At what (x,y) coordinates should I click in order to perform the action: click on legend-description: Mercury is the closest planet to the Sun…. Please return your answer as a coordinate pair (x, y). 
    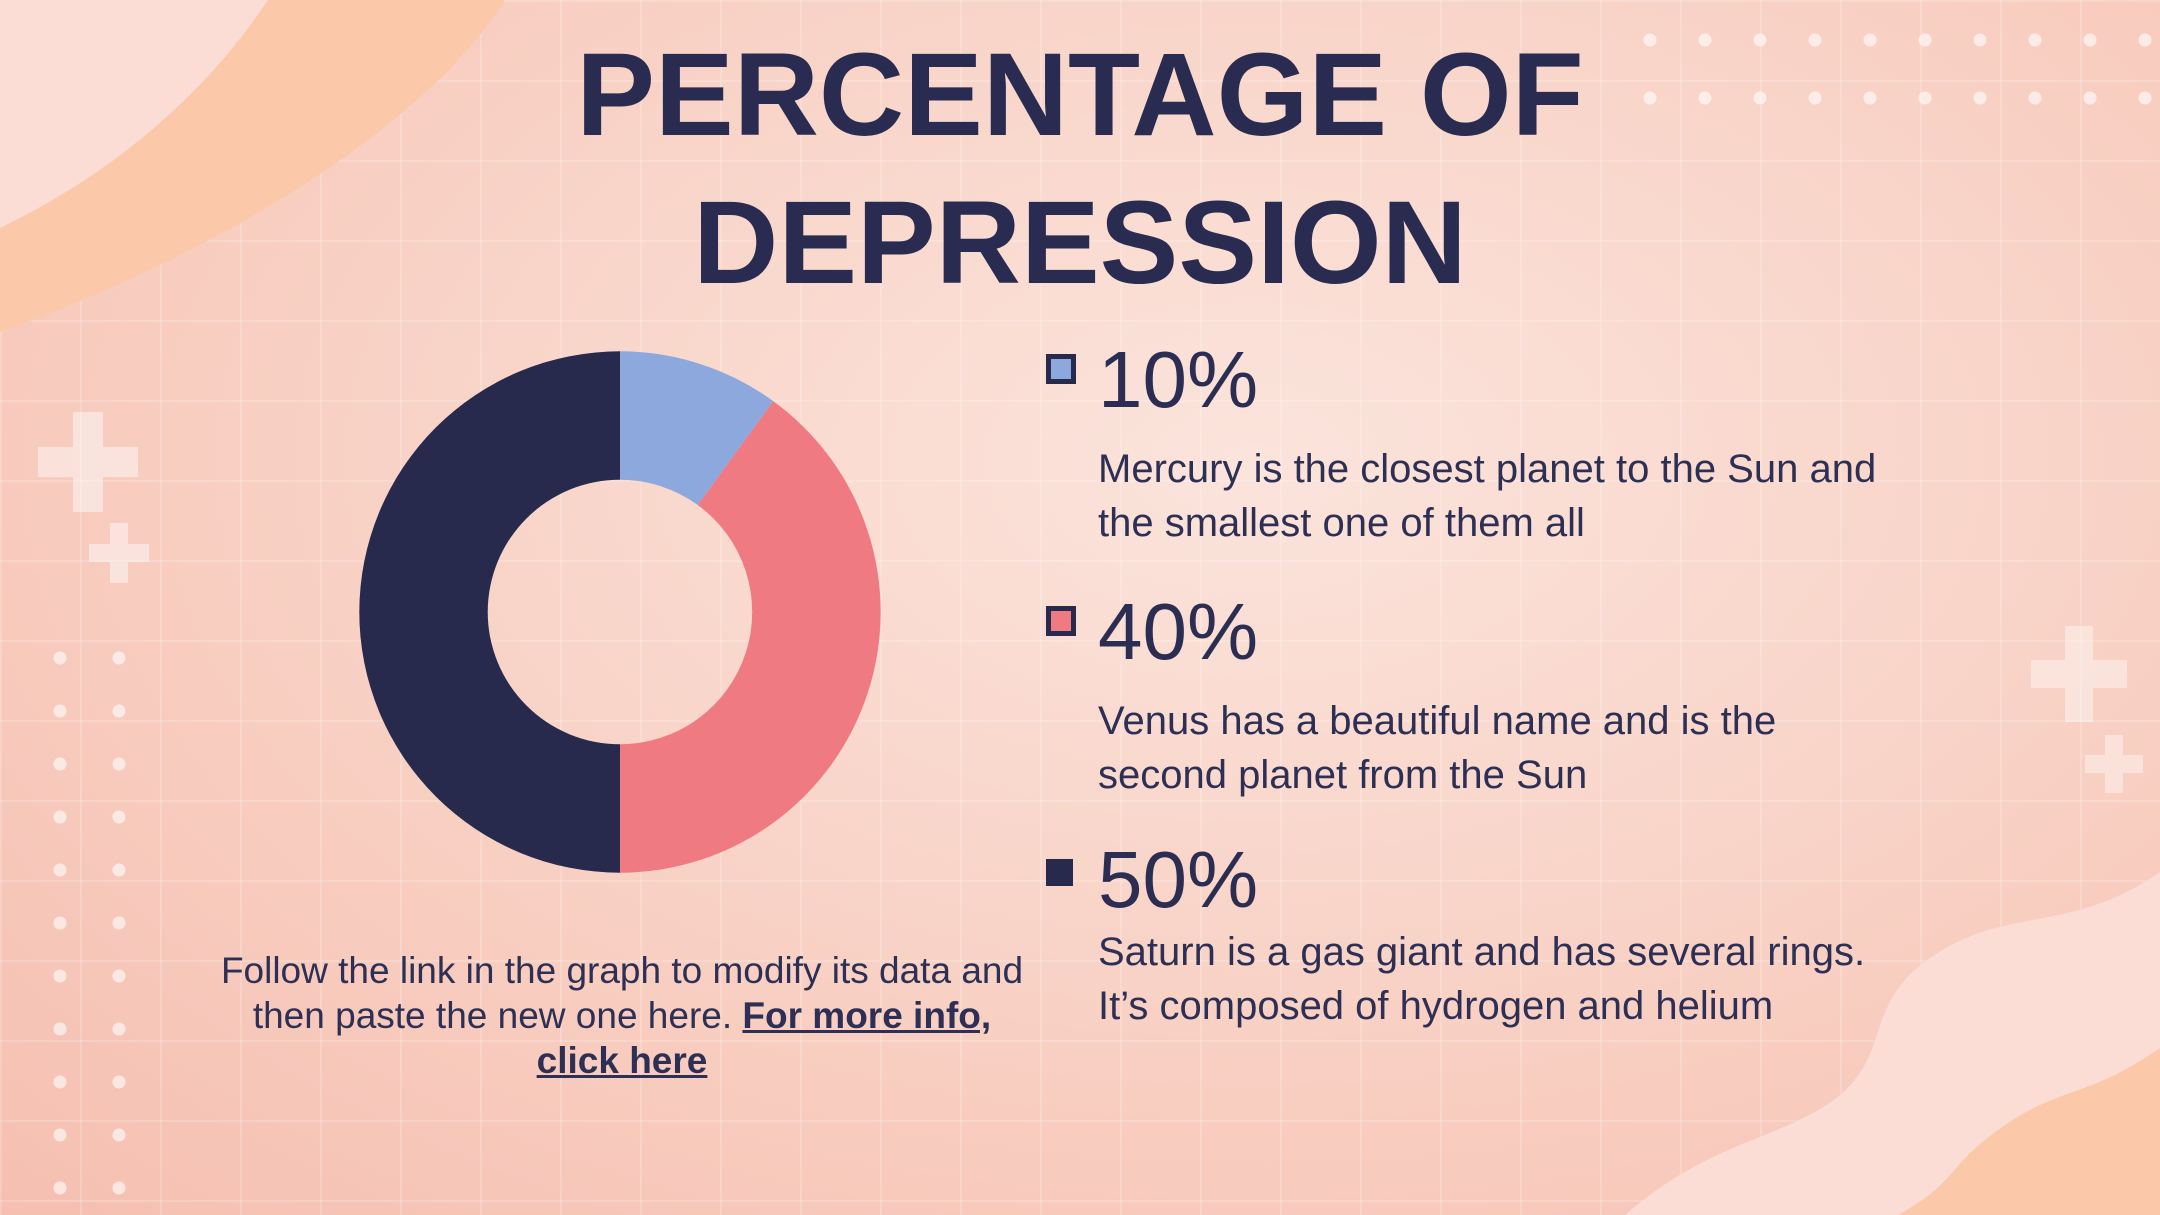
    Looking at the image, I should click on (1487, 496).